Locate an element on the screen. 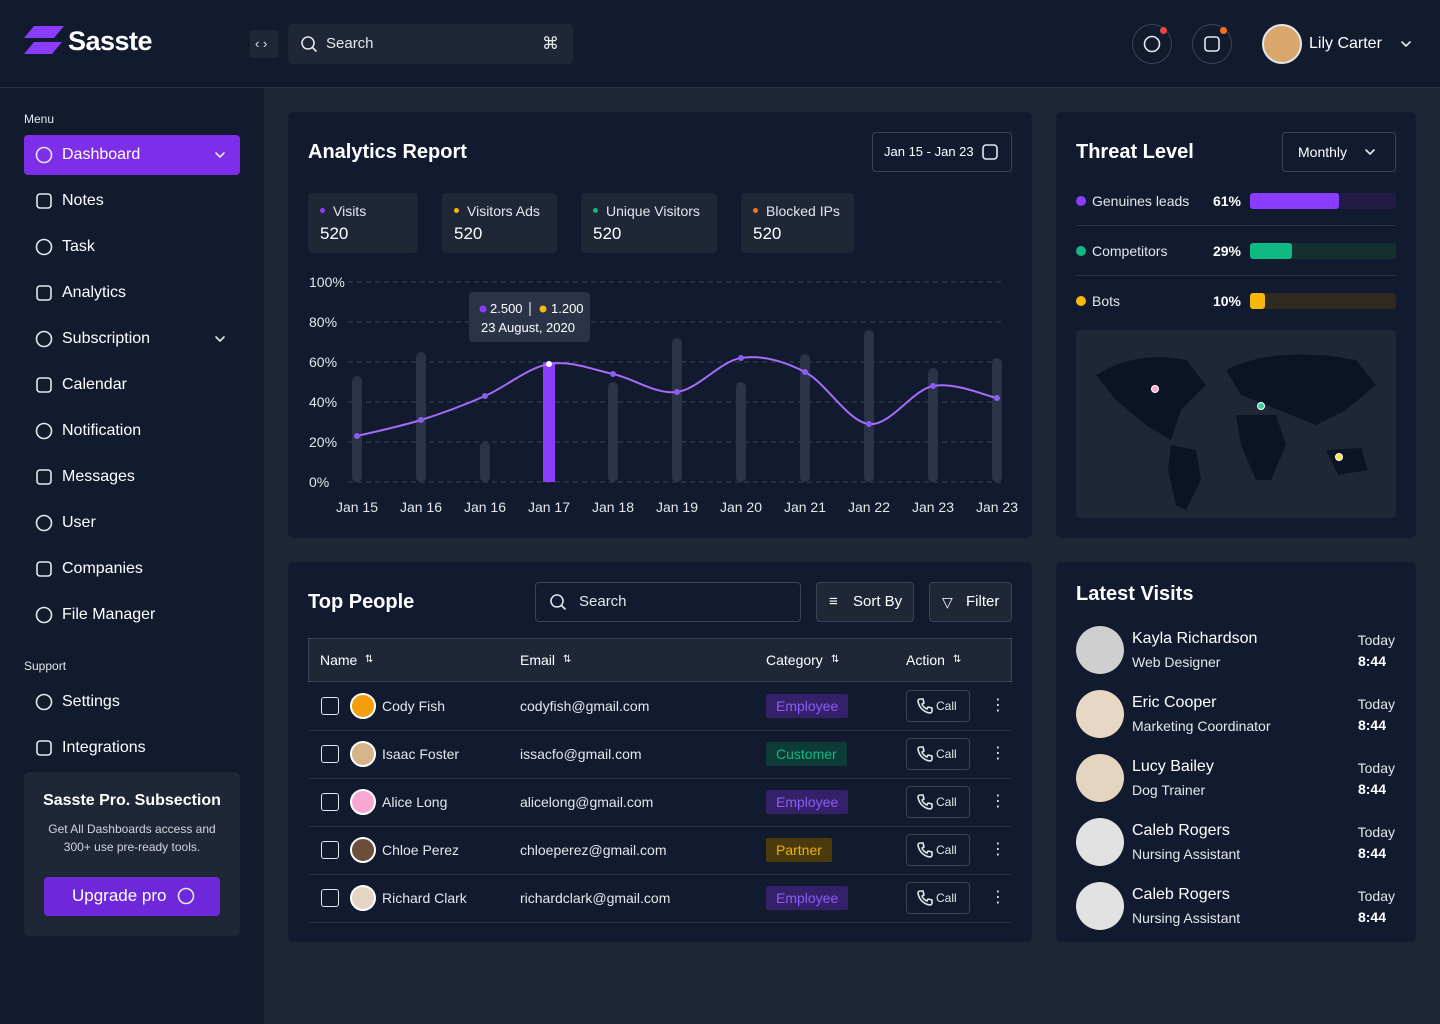  visitor-name: Eric Cooper is located at coordinates (1174, 702).